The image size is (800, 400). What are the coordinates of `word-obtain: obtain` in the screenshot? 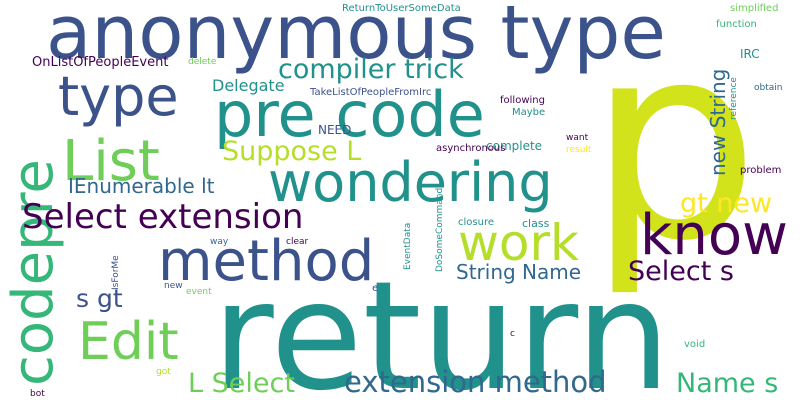 It's located at (768, 88).